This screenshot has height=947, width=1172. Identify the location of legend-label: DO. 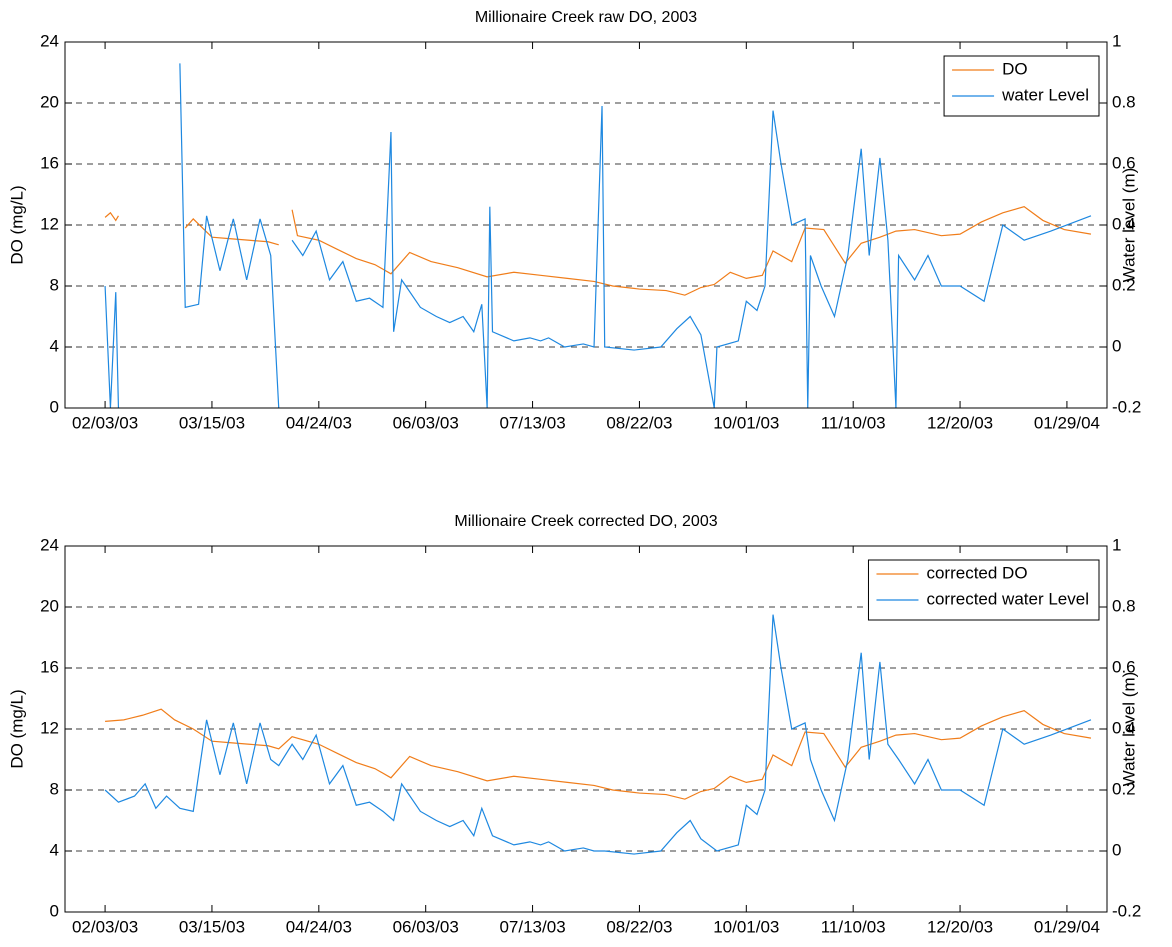
(1015, 68).